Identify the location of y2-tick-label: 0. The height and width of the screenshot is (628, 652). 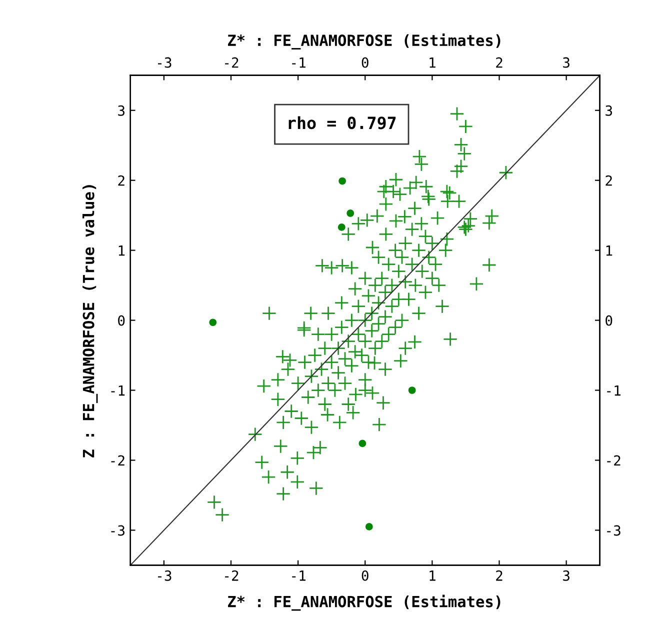
(609, 320).